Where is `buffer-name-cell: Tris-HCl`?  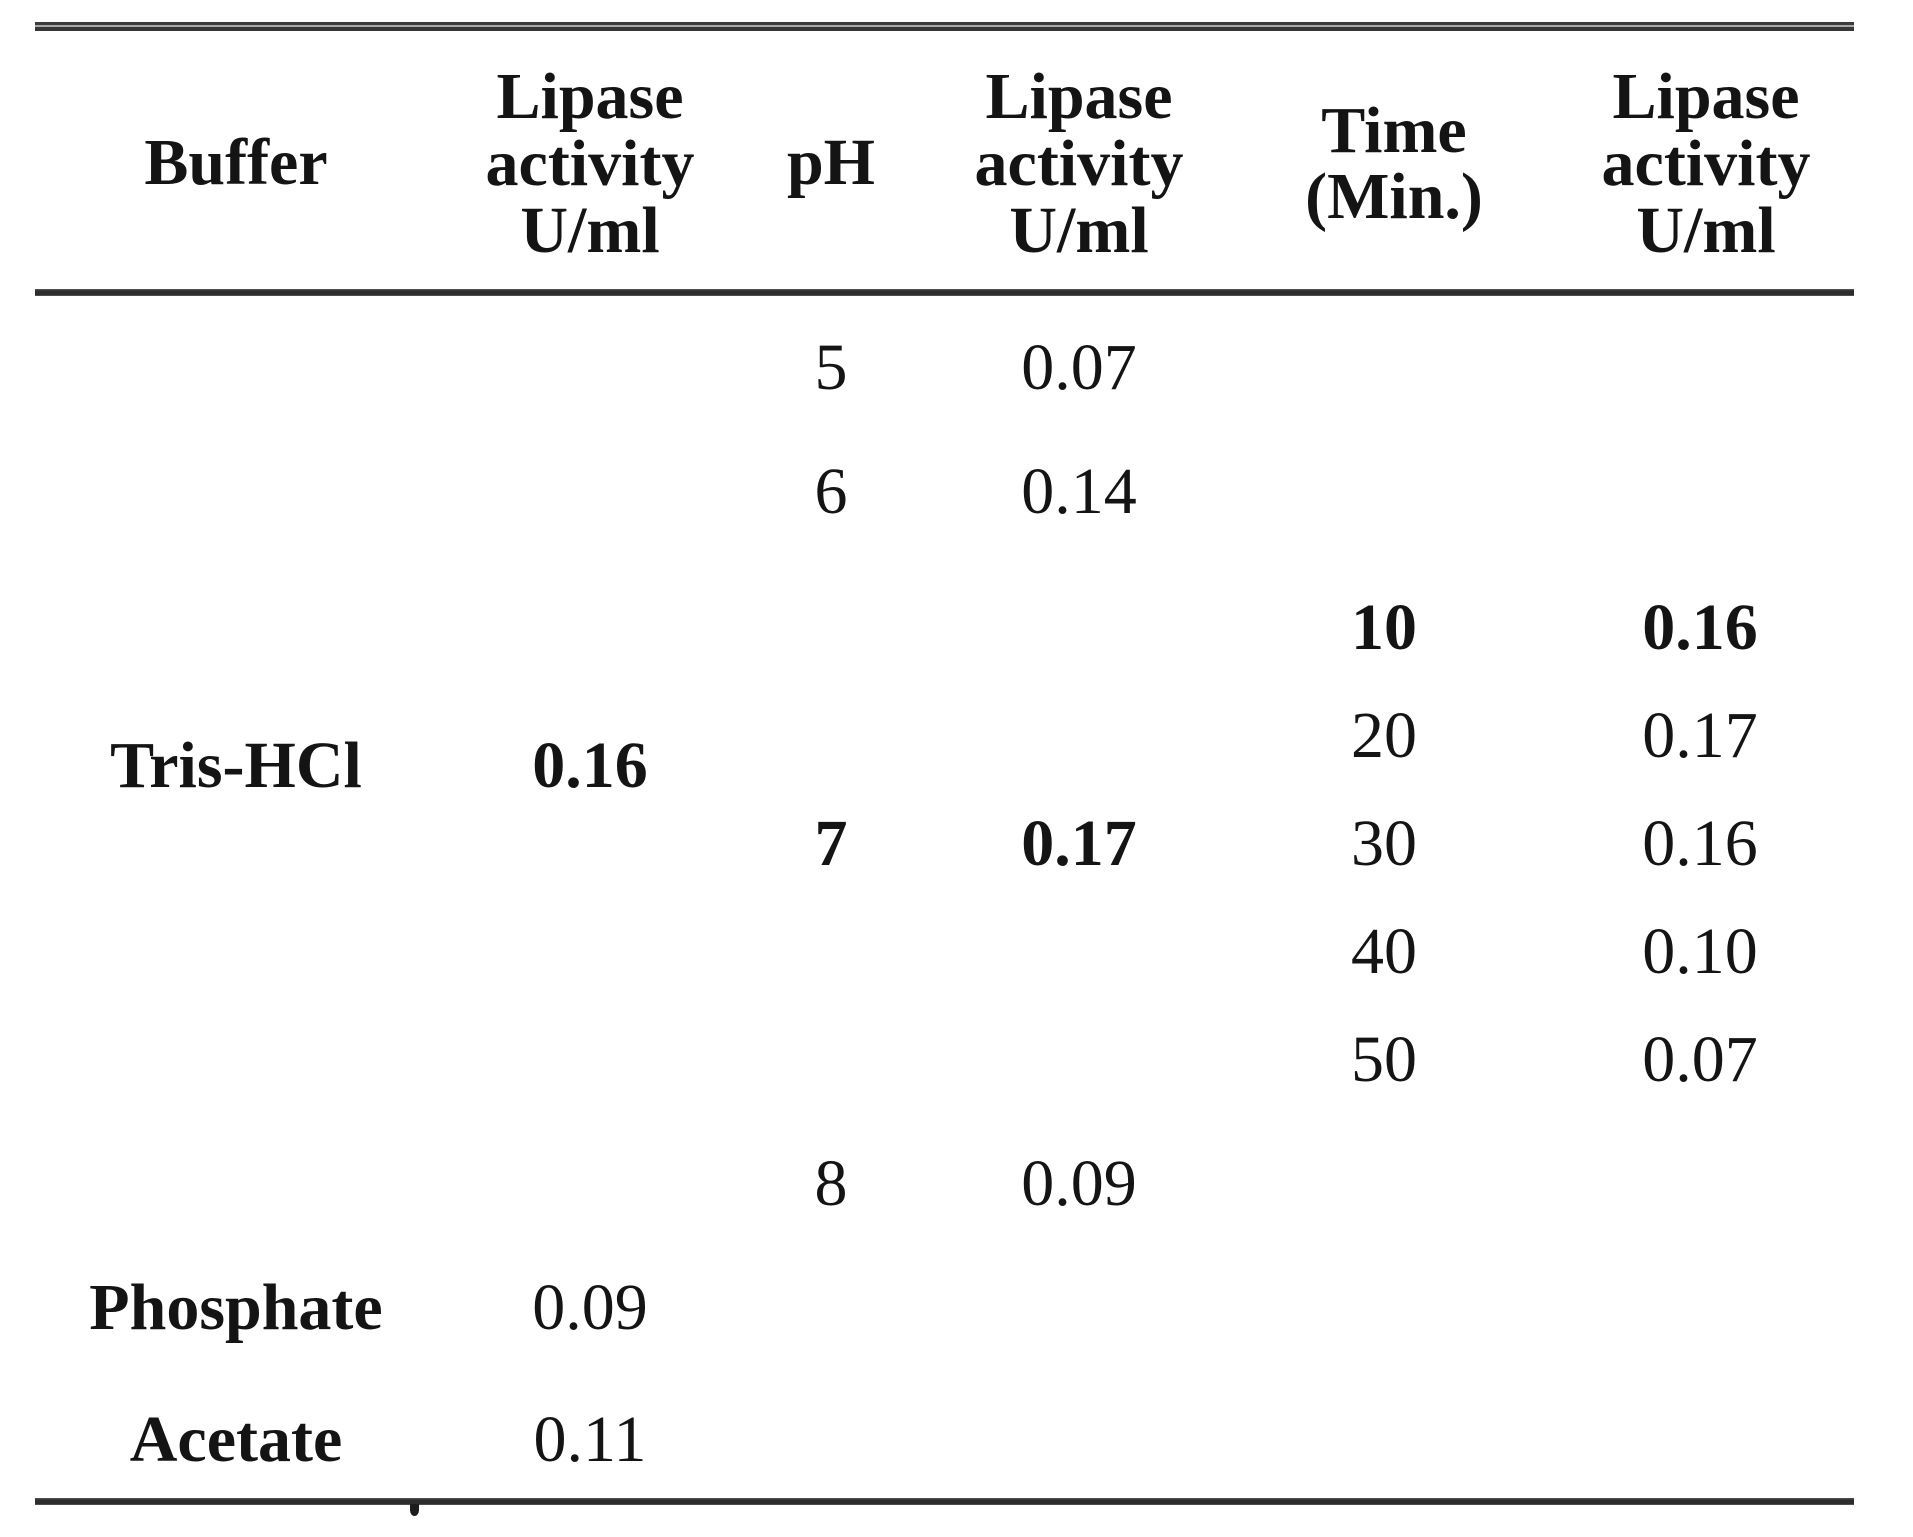
buffer-name-cell: Tris-HCl is located at coordinates (236, 765).